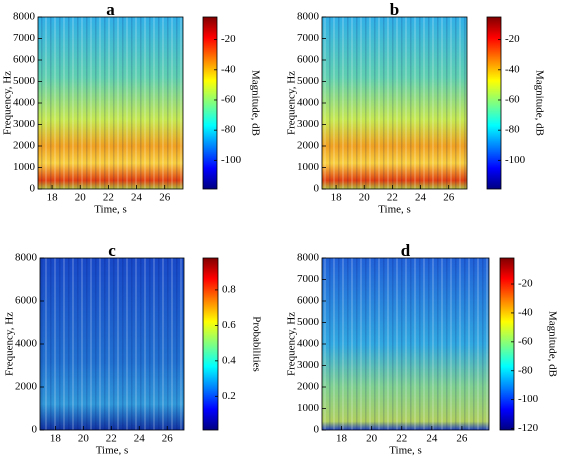 The image size is (566, 461). I want to click on panel-title: b, so click(394, 9).